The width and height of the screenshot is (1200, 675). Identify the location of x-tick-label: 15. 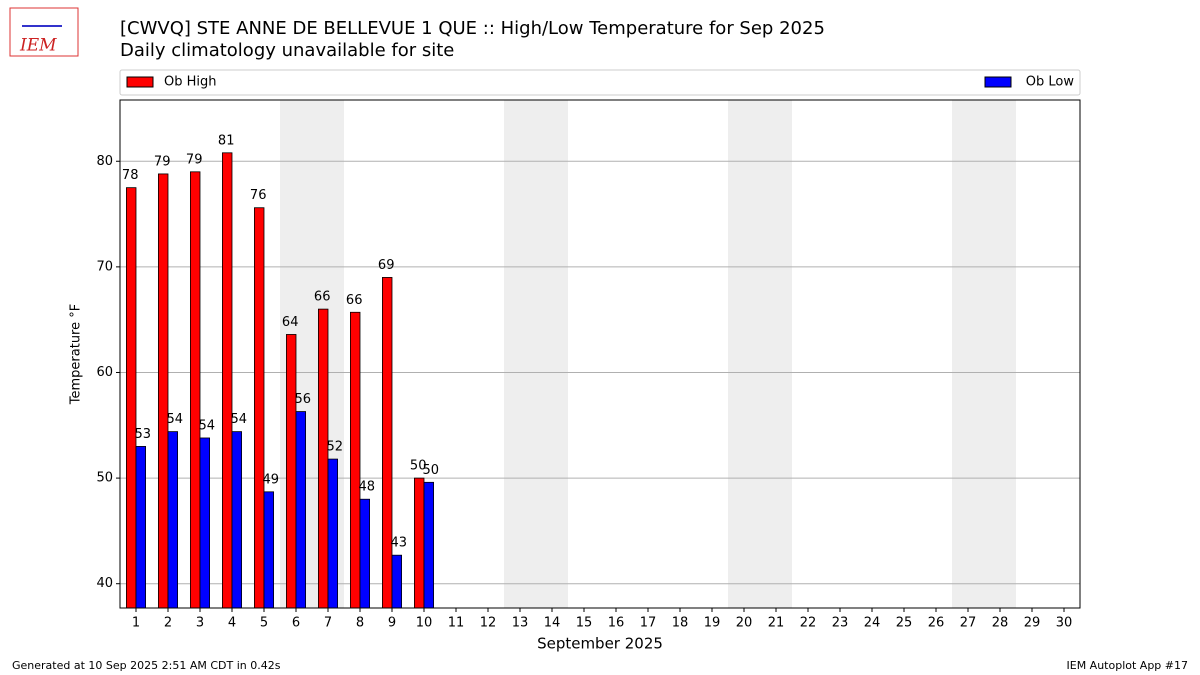
(584, 623).